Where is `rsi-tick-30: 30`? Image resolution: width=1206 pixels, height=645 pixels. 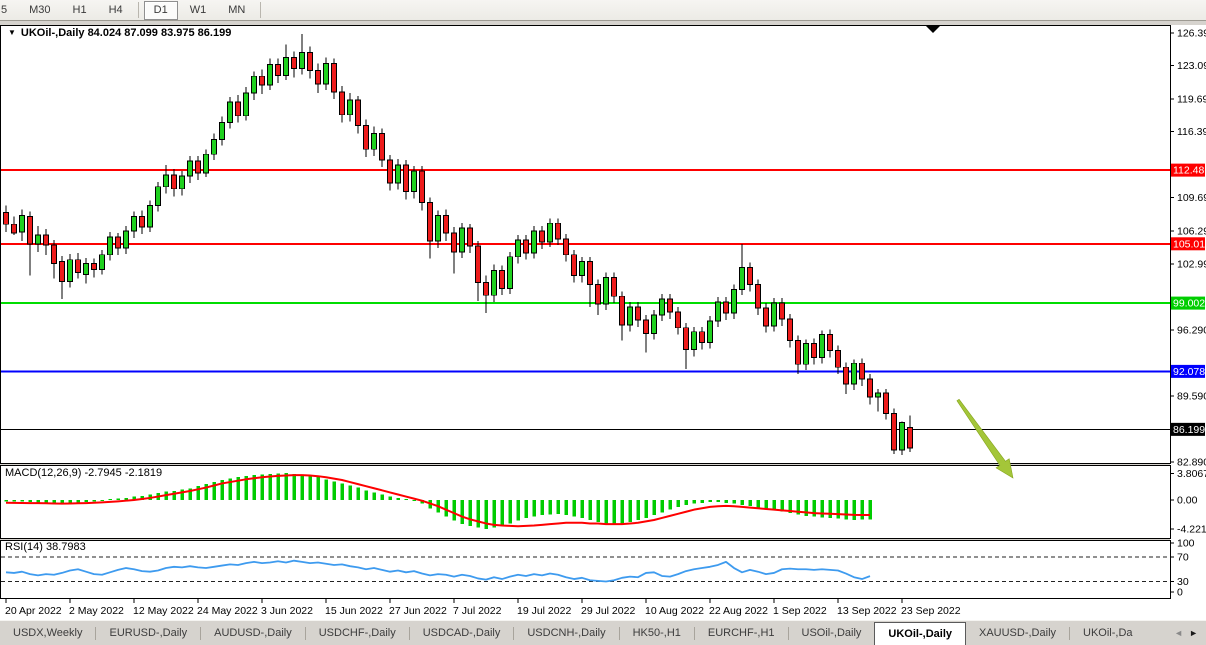
rsi-tick-30: 30 is located at coordinates (1183, 582).